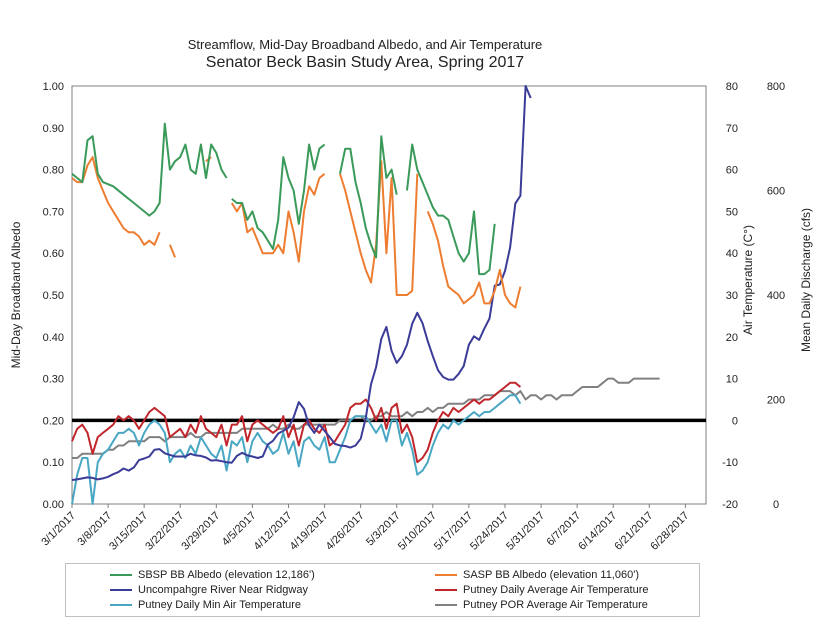 Image resolution: width=820 pixels, height=629 pixels. I want to click on legend-label-tpor: Putney POR Average Air Temperature, so click(555, 605).